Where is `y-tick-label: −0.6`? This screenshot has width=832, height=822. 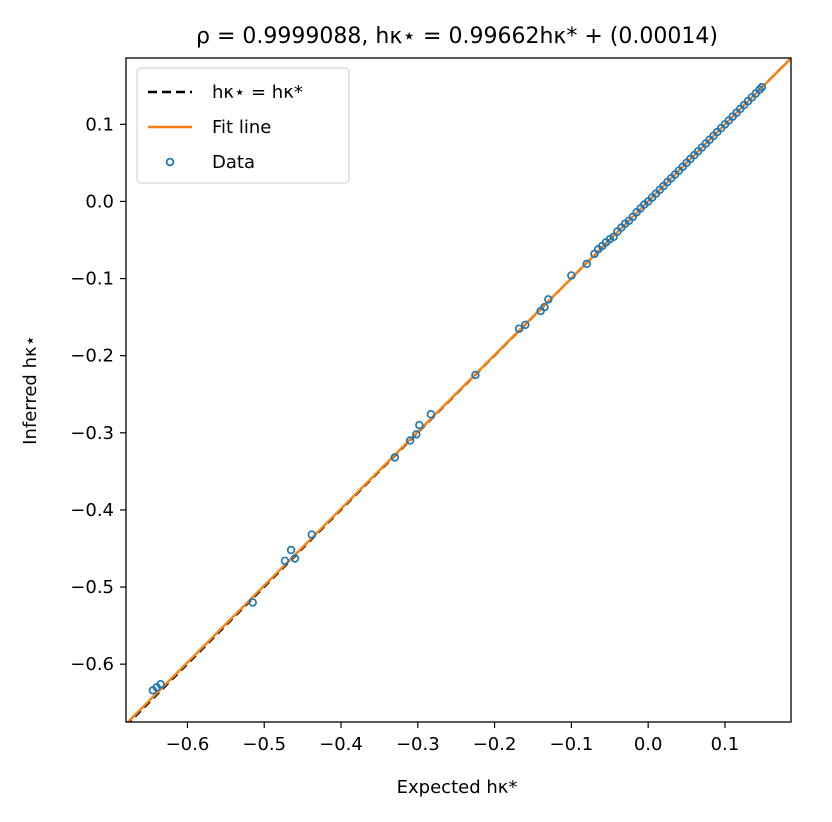
y-tick-label: −0.6 is located at coordinates (92, 664).